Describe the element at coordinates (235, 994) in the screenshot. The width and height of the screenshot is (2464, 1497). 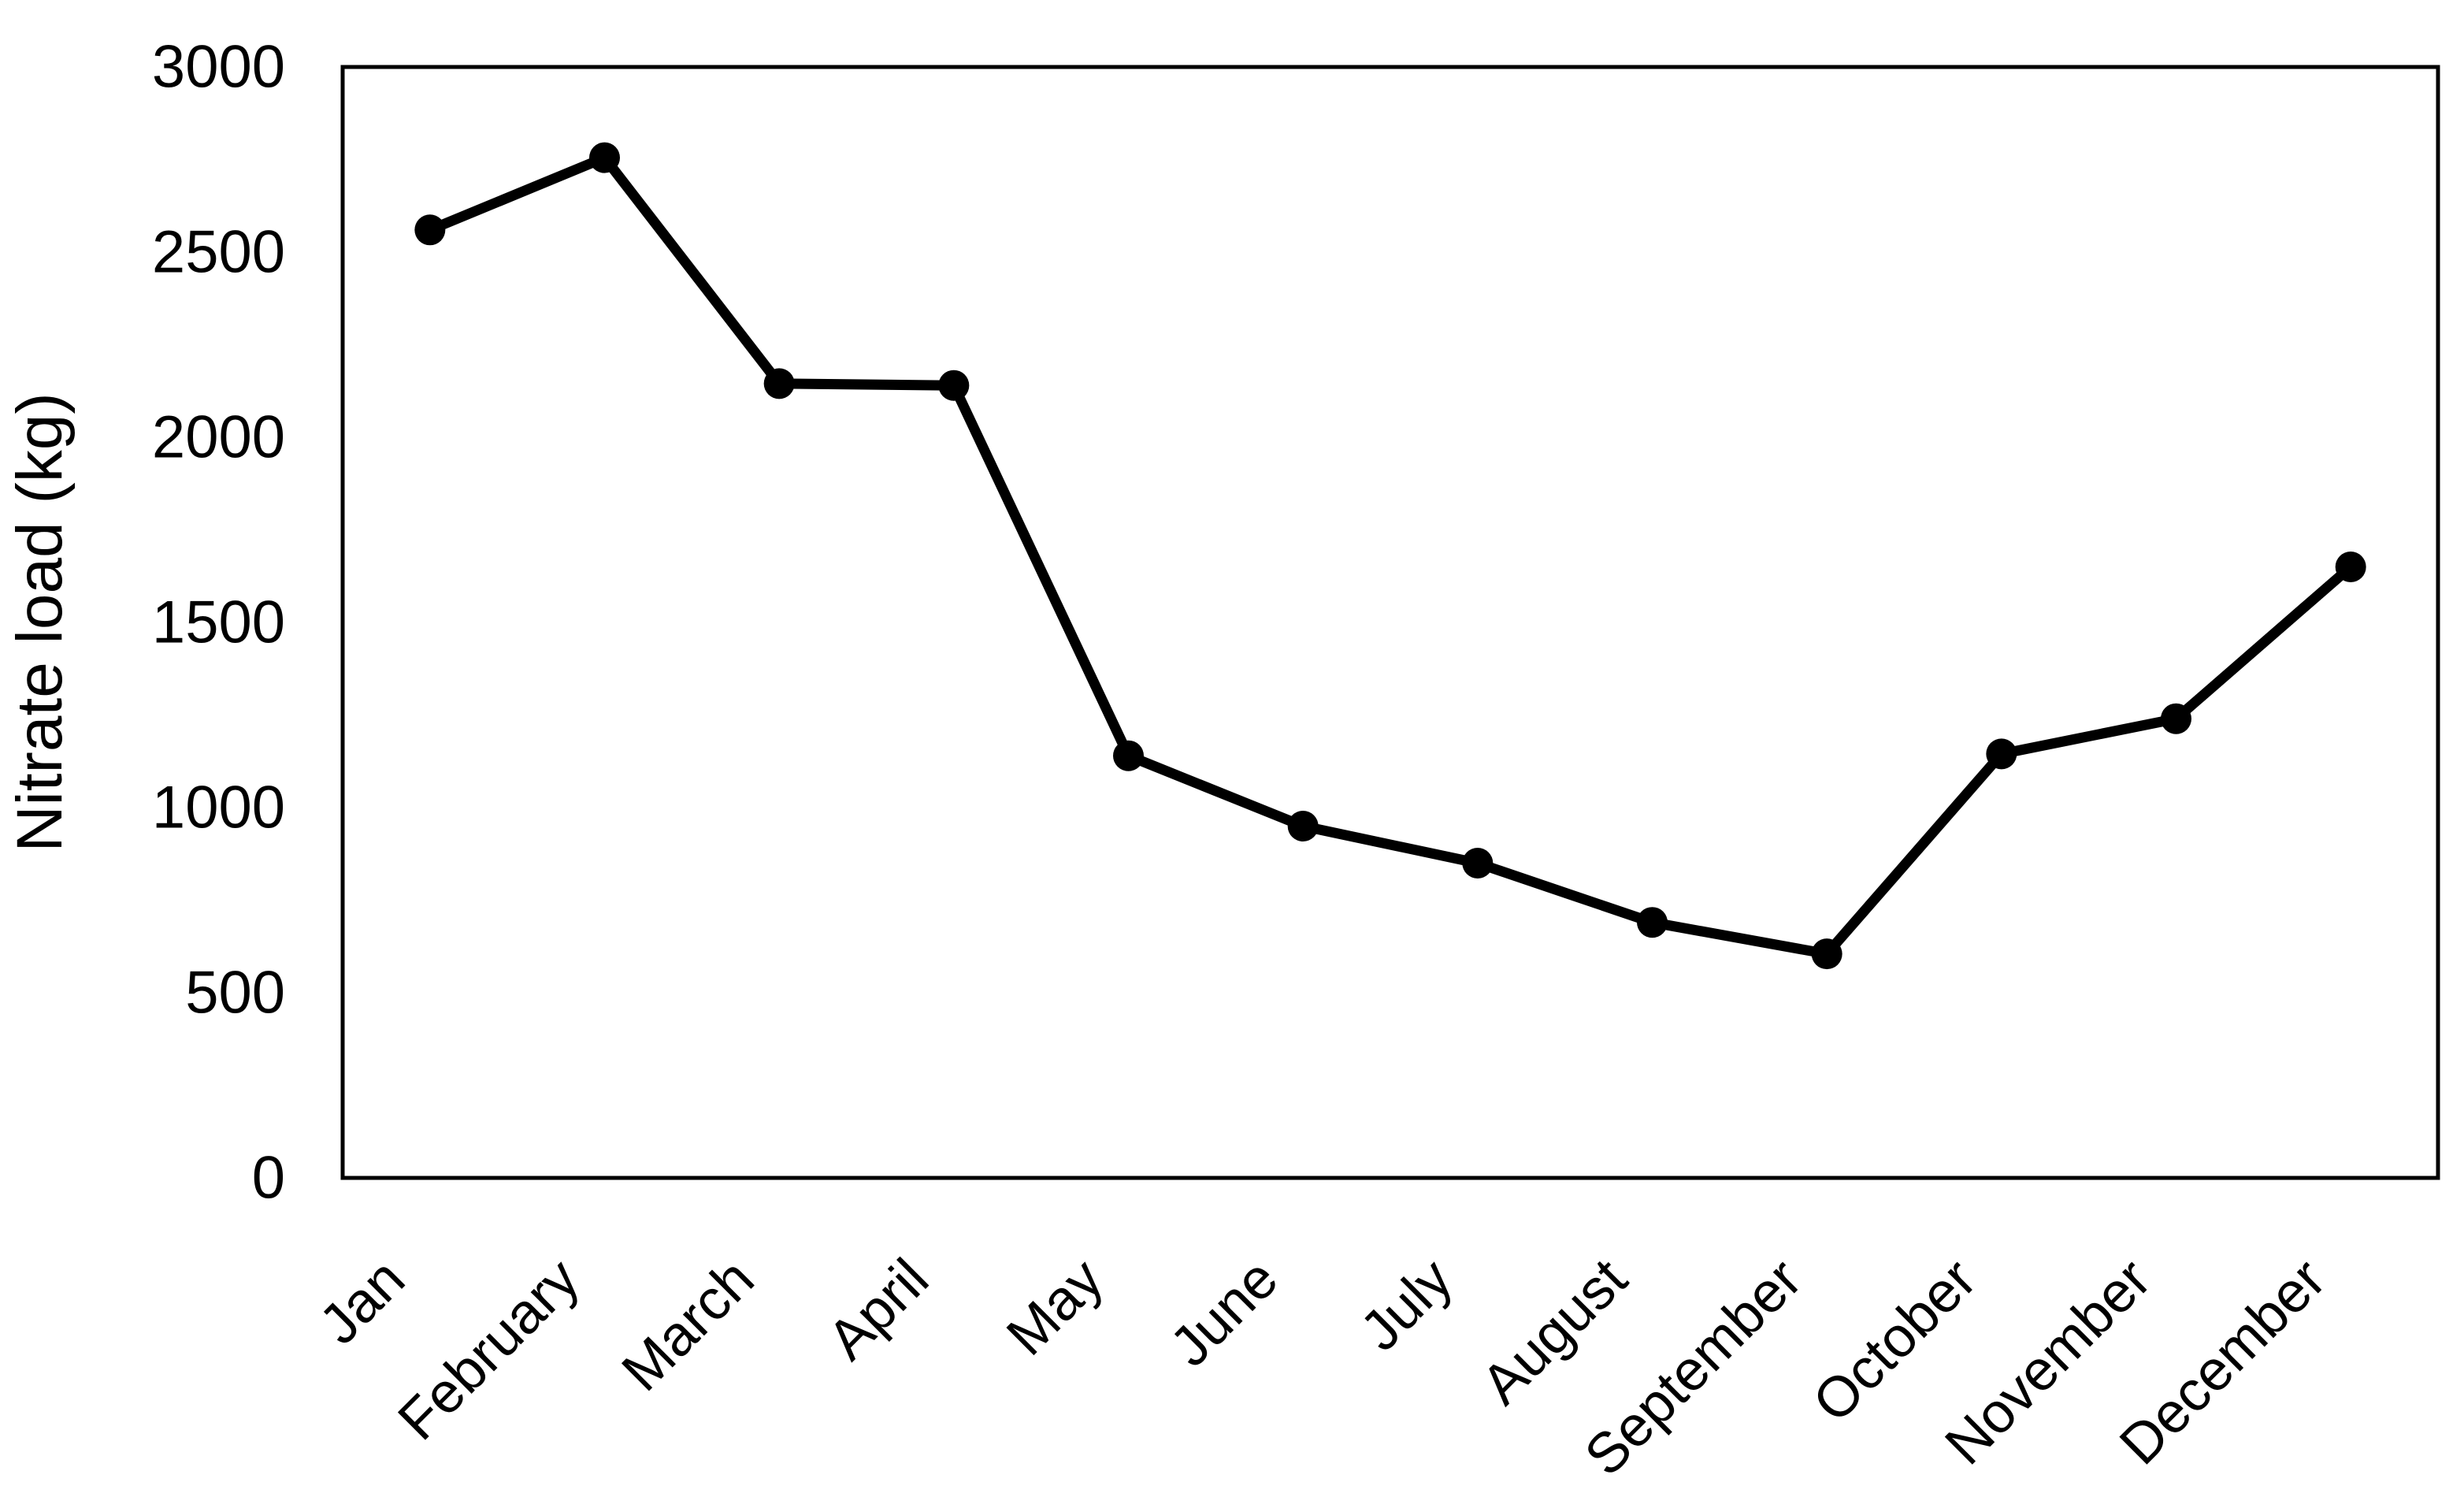
I see `y-tick-label: 500` at that location.